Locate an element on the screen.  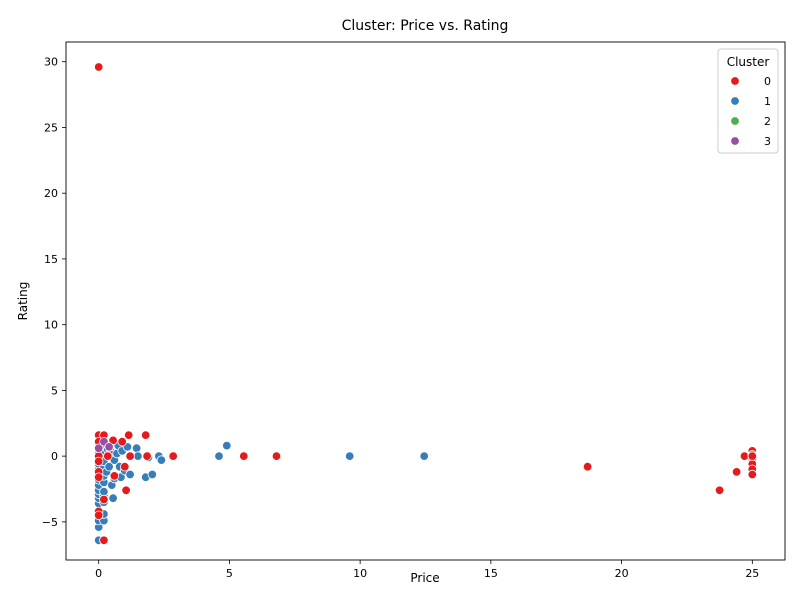
x-tick-label: 25 is located at coordinates (752, 573).